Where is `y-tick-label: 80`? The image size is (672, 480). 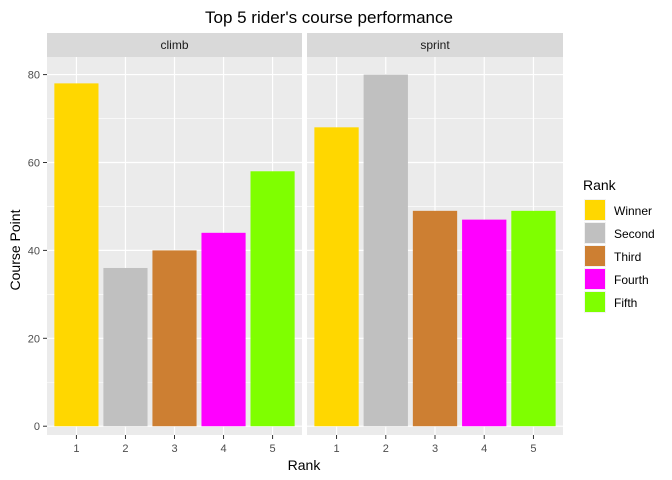 y-tick-label: 80 is located at coordinates (34, 76).